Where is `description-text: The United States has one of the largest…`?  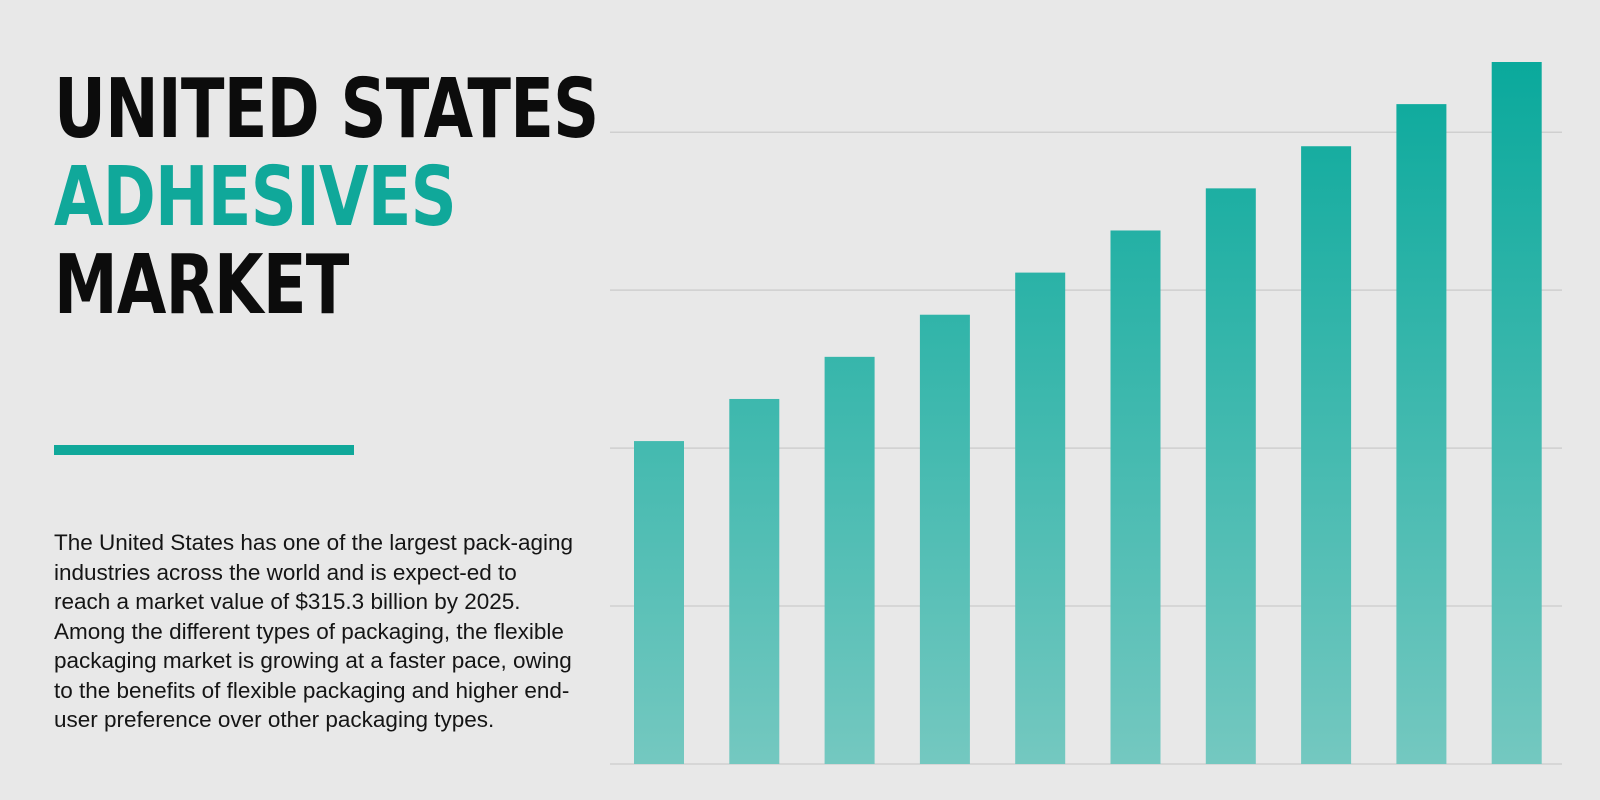 description-text: The United States has one of the largest… is located at coordinates (314, 631).